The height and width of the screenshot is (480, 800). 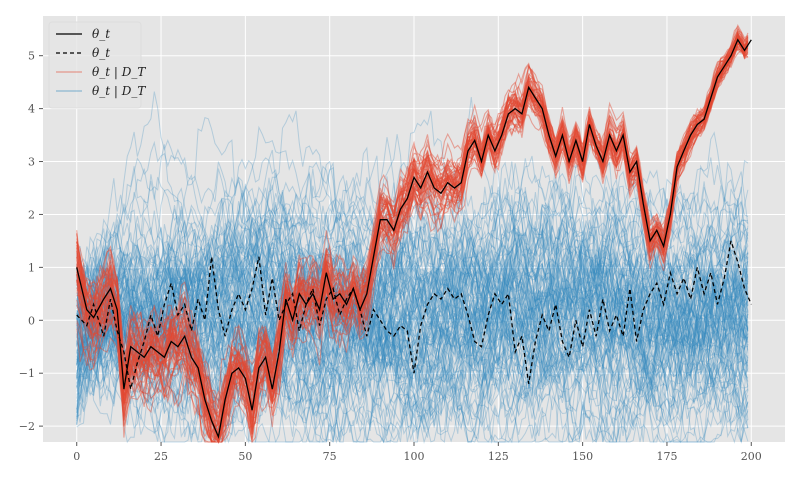 I want to click on y-tick-label: −1, so click(x=27, y=373).